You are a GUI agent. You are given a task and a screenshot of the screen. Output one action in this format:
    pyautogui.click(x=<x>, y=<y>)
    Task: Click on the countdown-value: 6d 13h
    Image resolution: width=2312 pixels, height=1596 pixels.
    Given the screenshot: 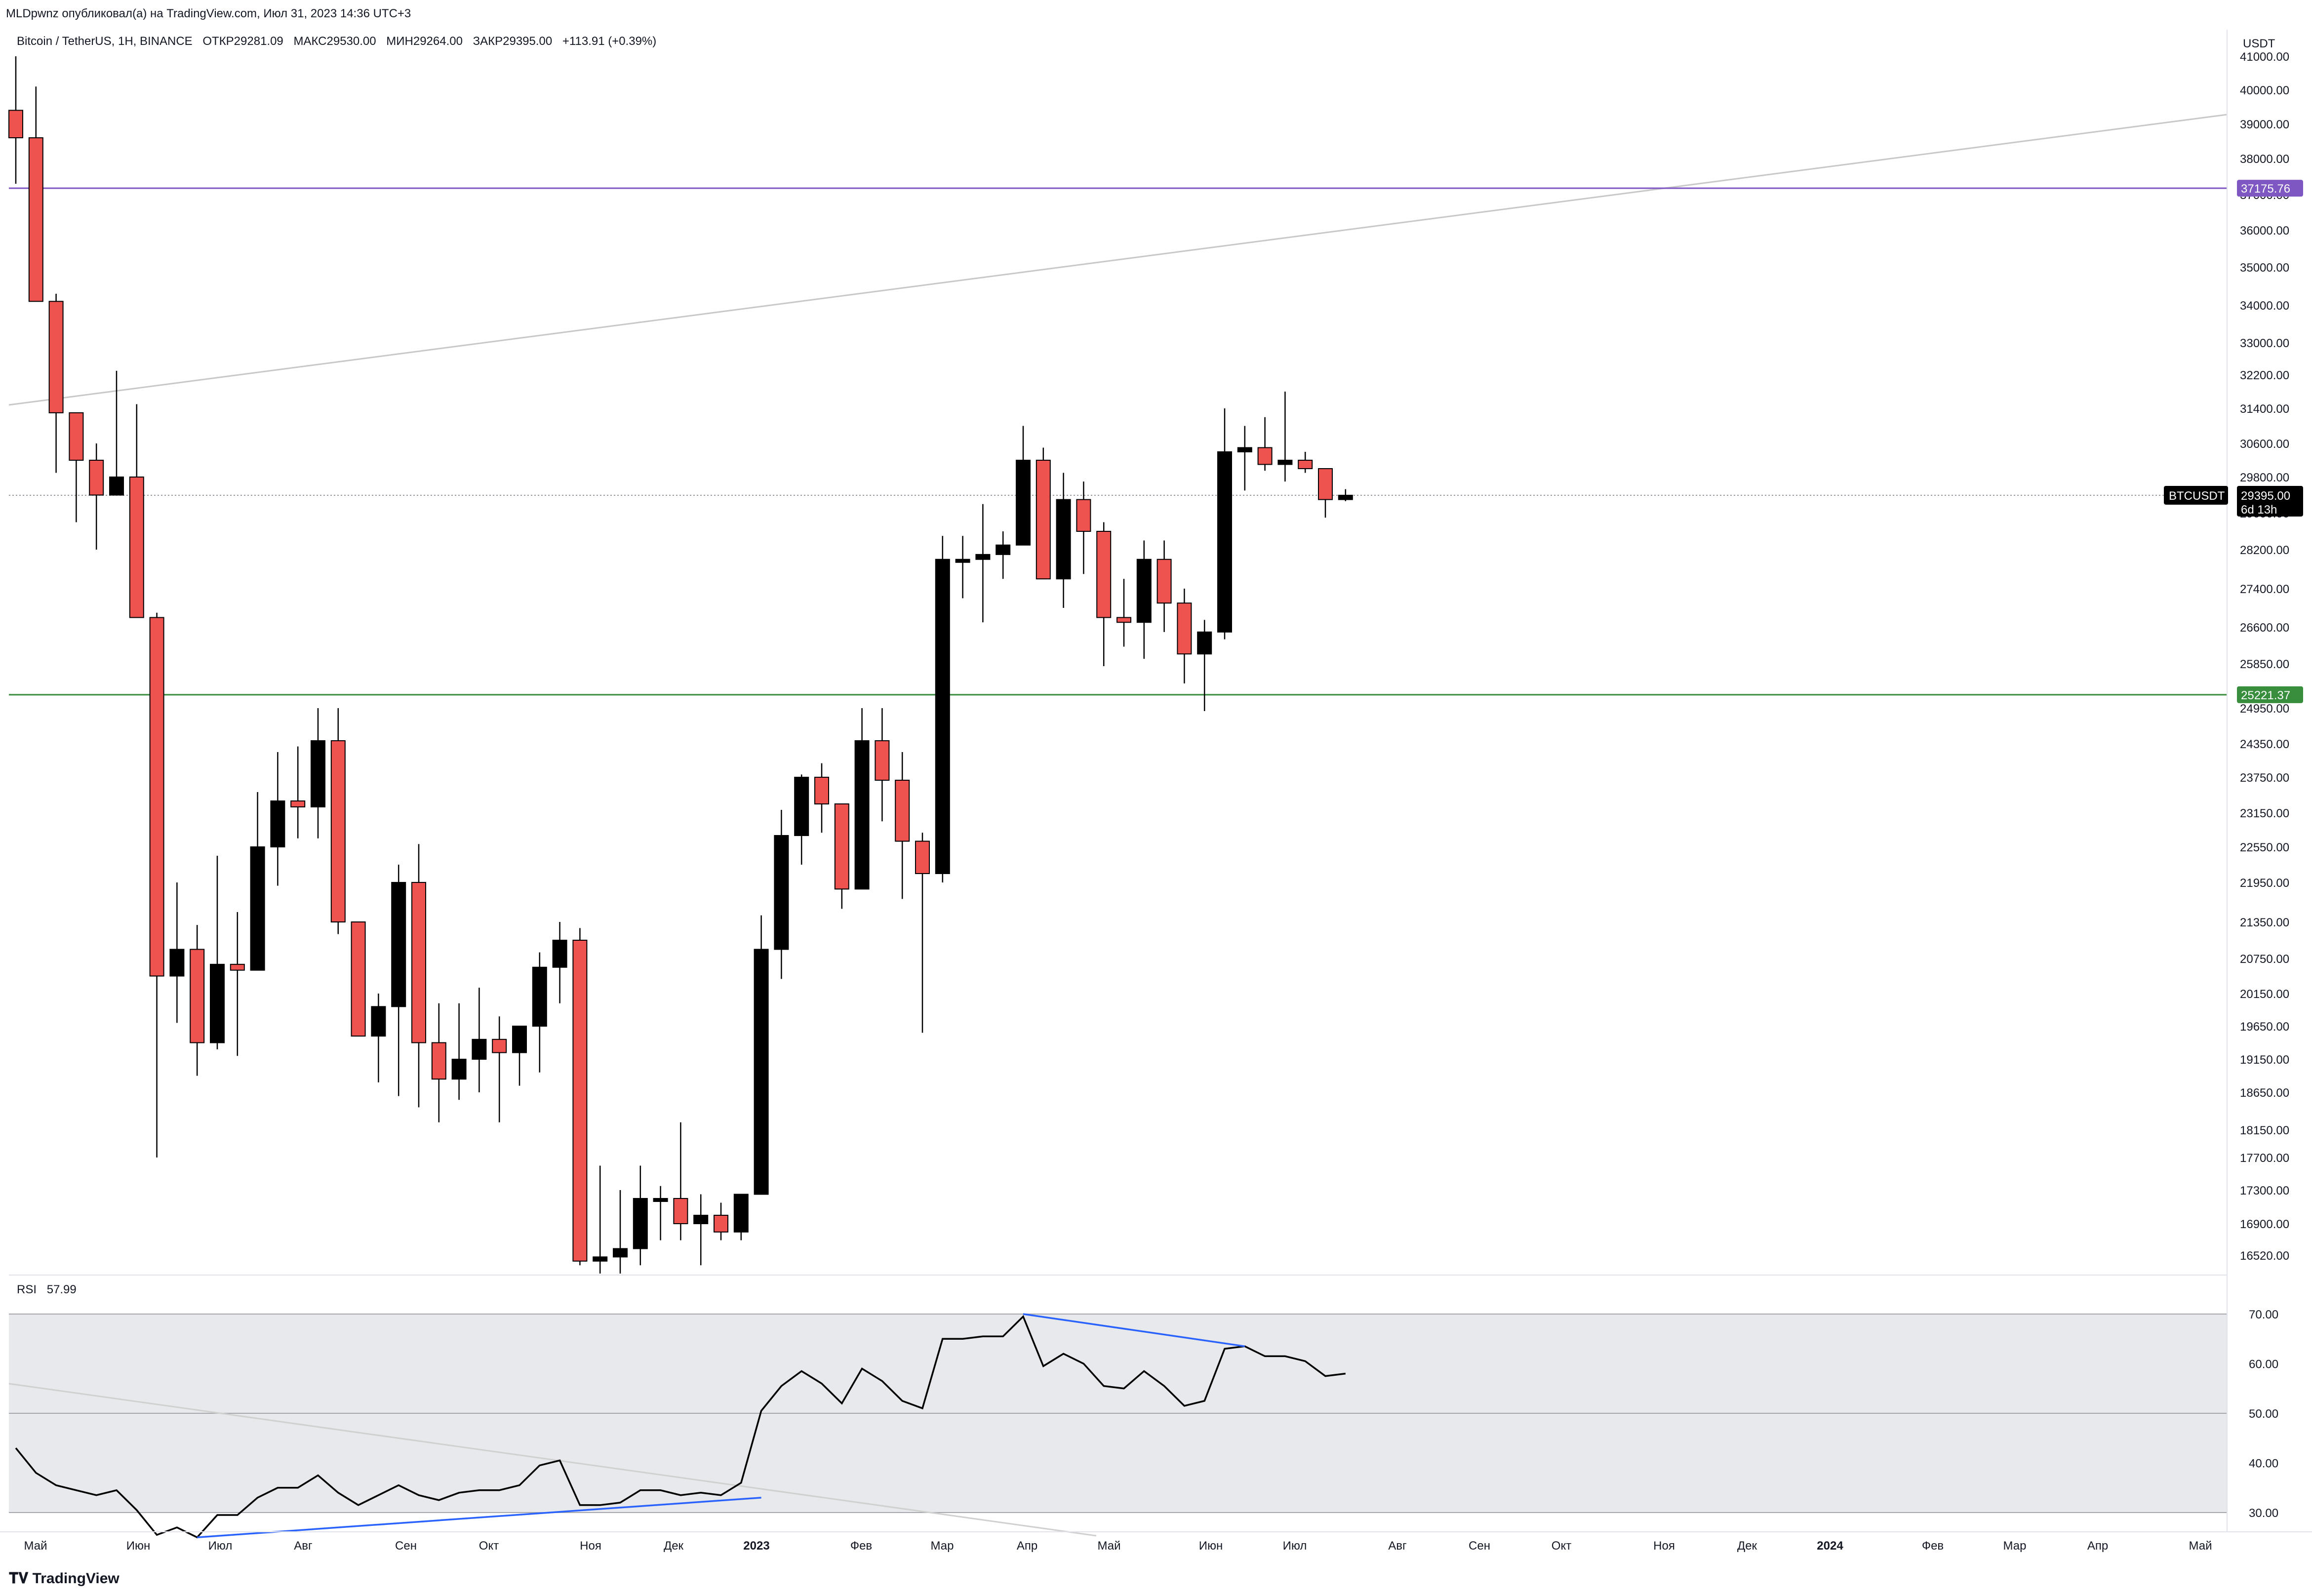 What is the action you would take?
    pyautogui.click(x=2259, y=510)
    